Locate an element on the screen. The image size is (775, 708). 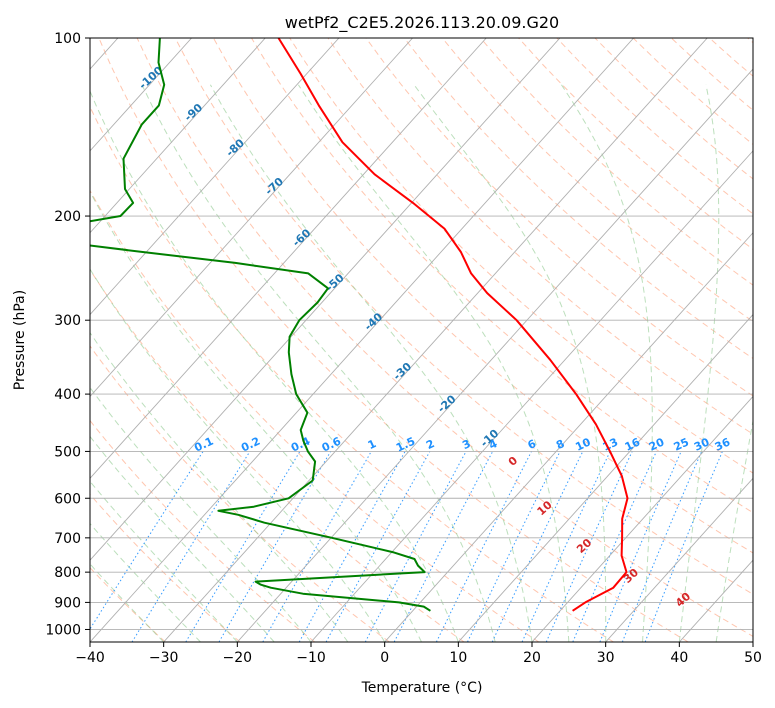
x-tick-label: 20 is located at coordinates (532, 658).